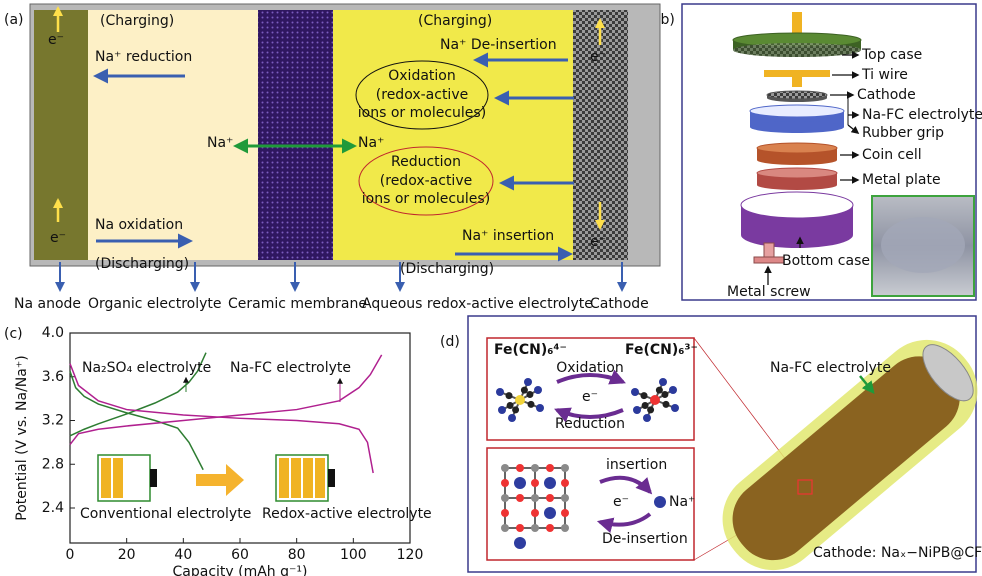  What do you see at coordinates (805, 487) in the screenshot?
I see `zoom-box` at bounding box center [805, 487].